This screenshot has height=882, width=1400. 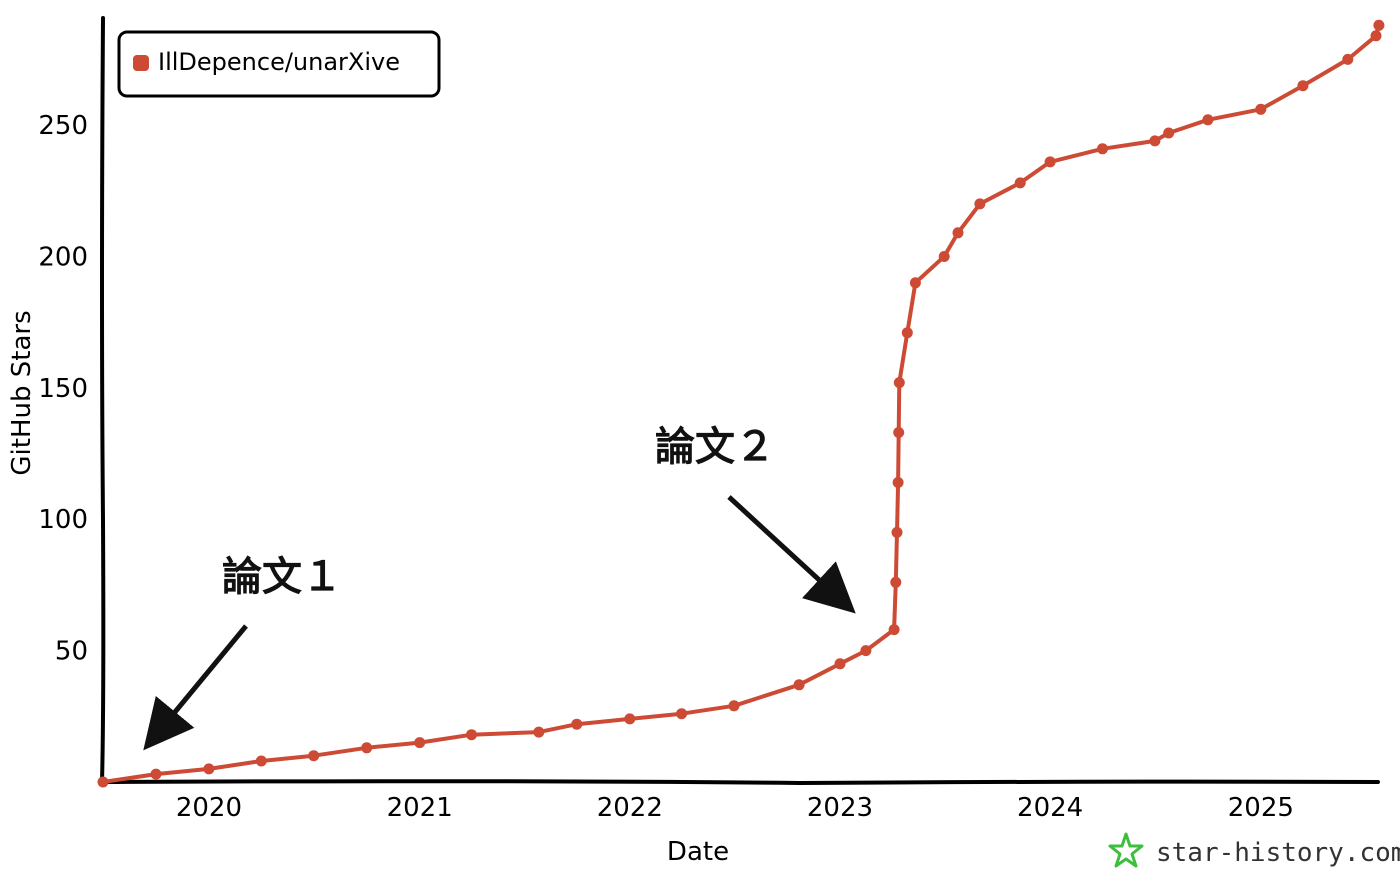 I want to click on y-ticks: 50 100 150 200 250, so click(x=63, y=389).